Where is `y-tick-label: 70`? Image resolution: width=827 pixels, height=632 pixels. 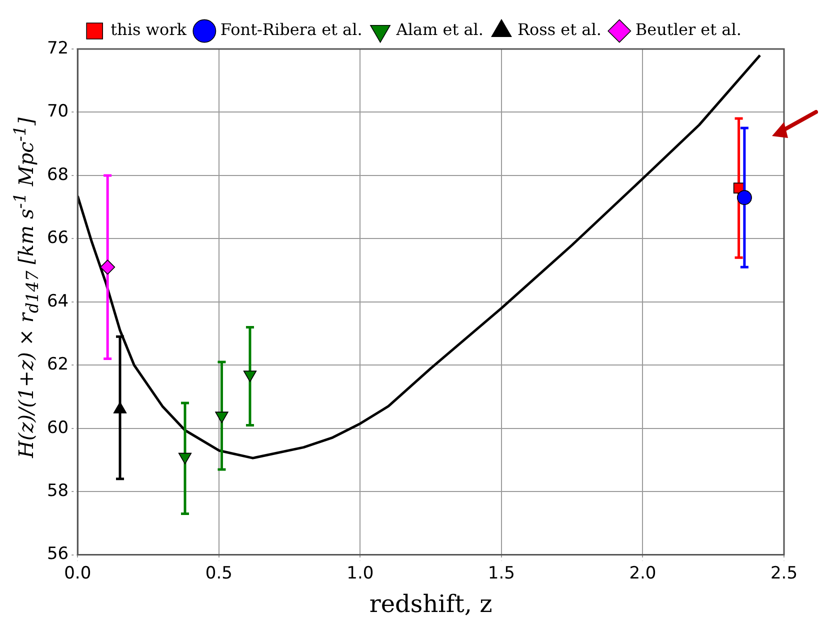 y-tick-label: 70 is located at coordinates (57, 112).